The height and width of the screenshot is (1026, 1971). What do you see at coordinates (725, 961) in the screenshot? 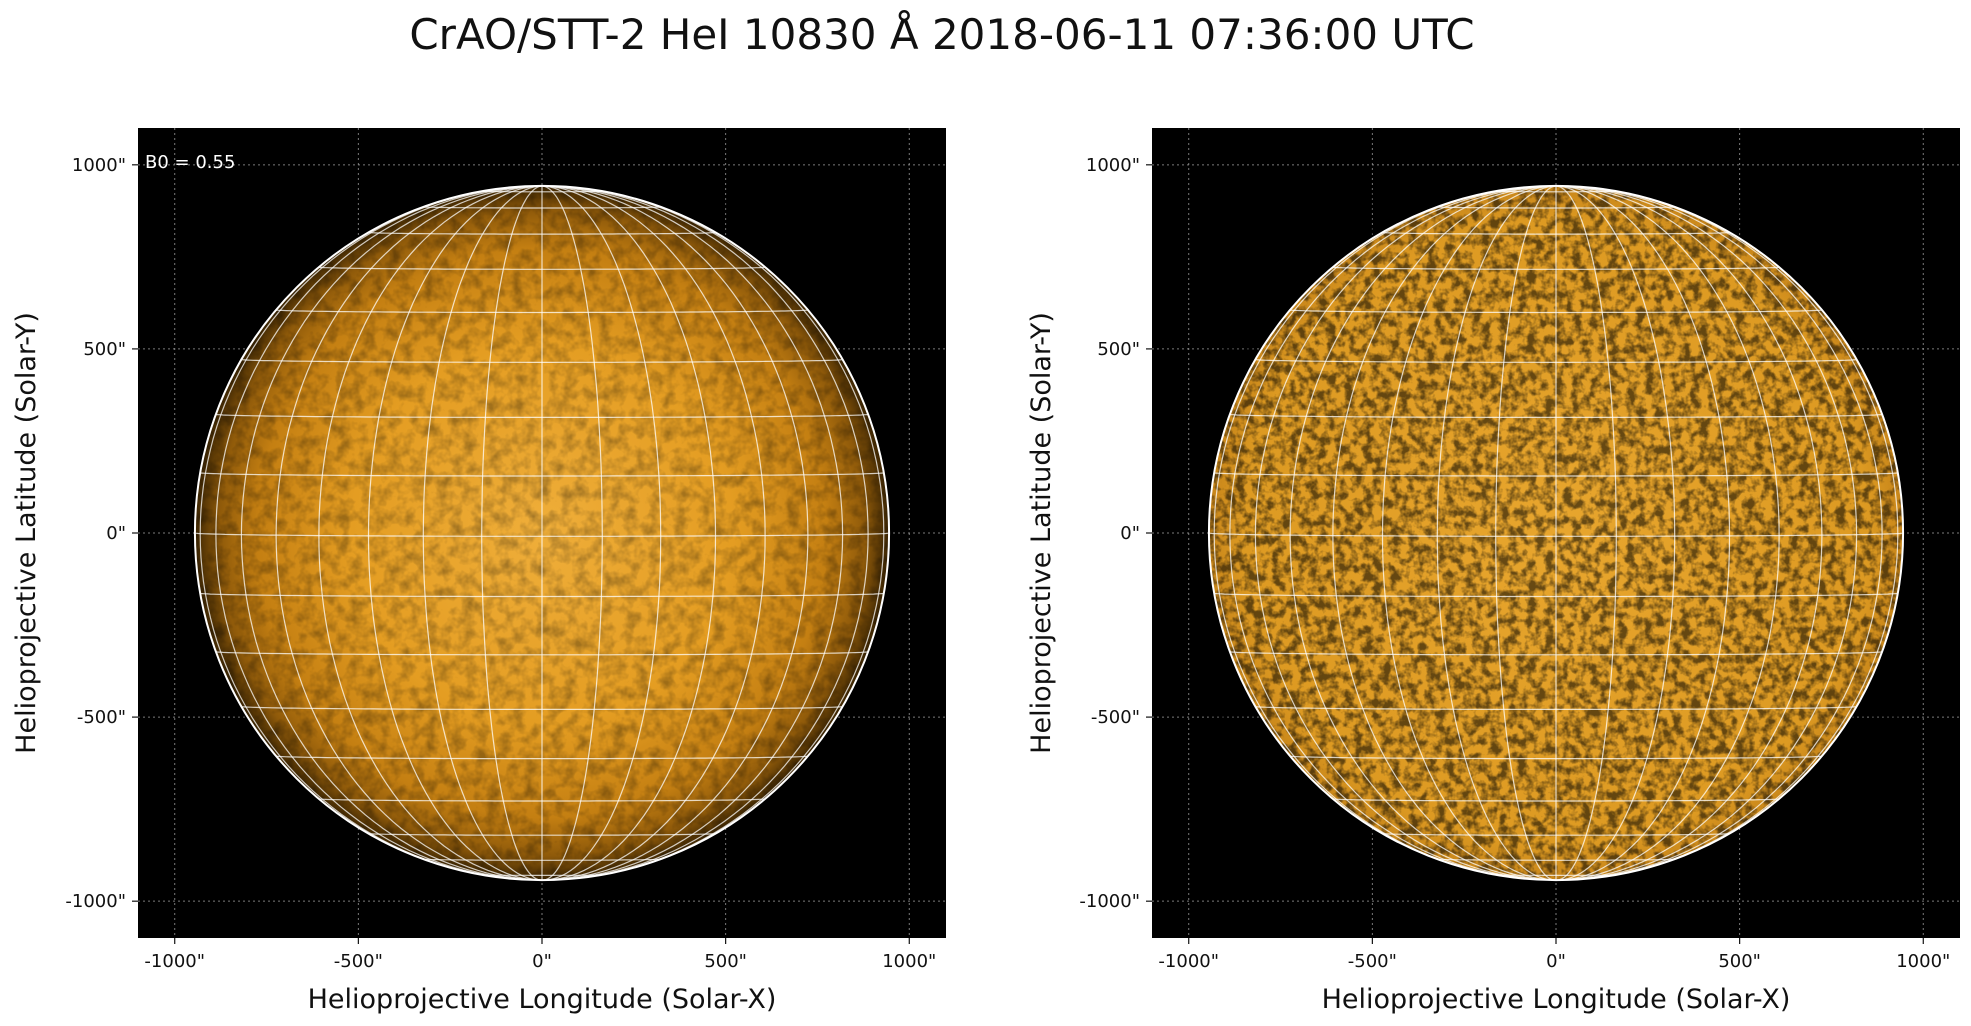
I see `left-x-tick-label: 500"` at bounding box center [725, 961].